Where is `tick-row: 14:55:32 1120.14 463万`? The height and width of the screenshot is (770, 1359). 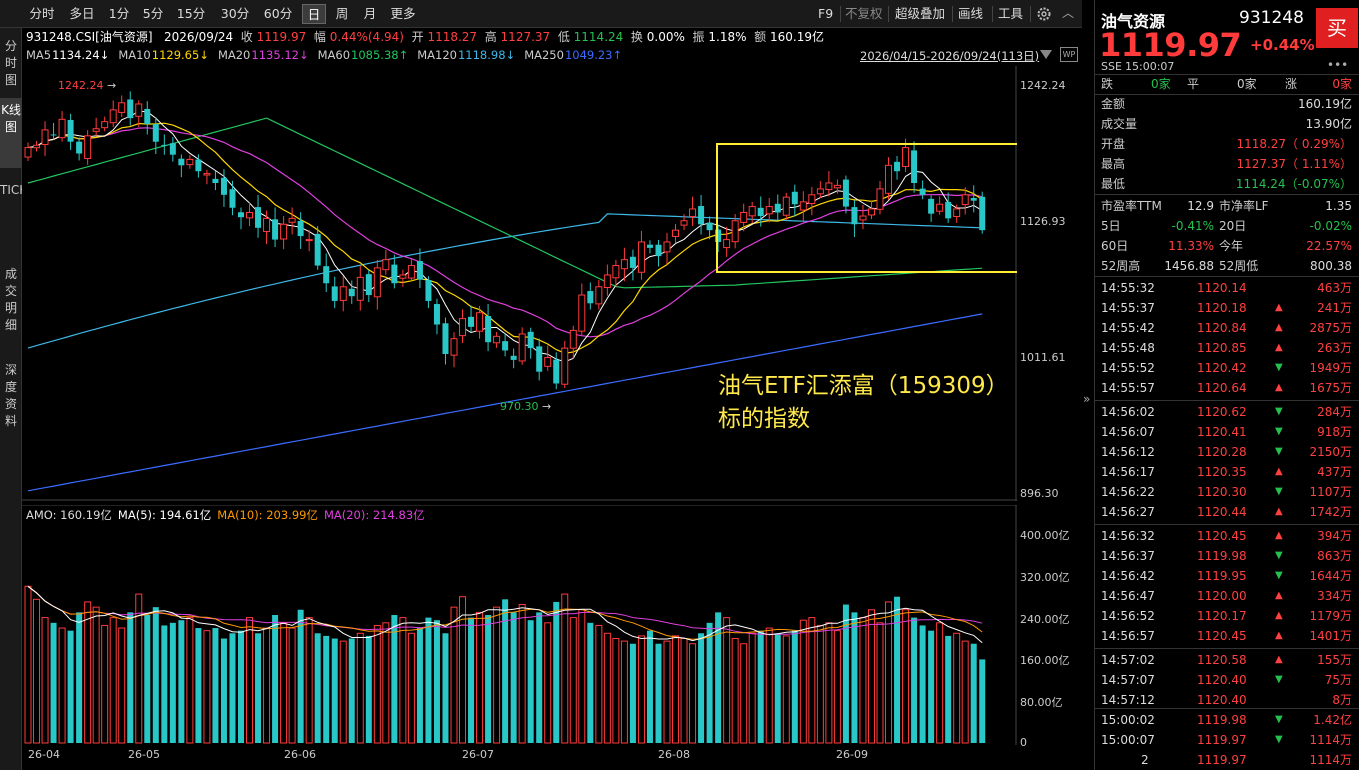 tick-row: 14:55:32 1120.14 463万 is located at coordinates (1227, 288).